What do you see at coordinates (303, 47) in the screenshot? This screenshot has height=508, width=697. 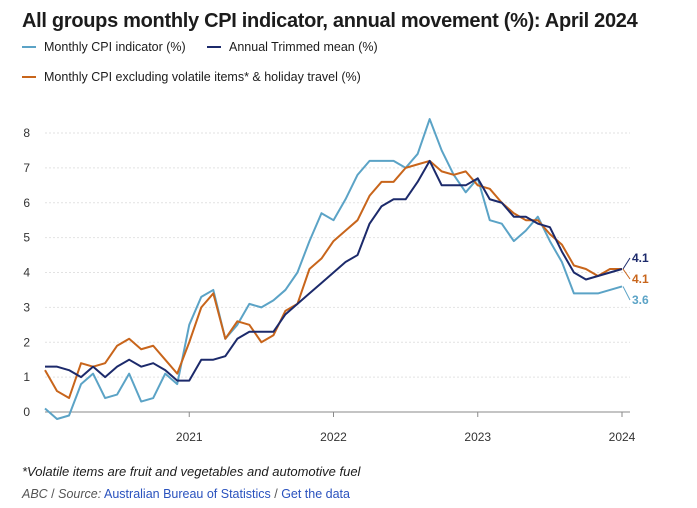 I see `legend-label-trimmed-mean: Annual Trimmed mean (%)` at bounding box center [303, 47].